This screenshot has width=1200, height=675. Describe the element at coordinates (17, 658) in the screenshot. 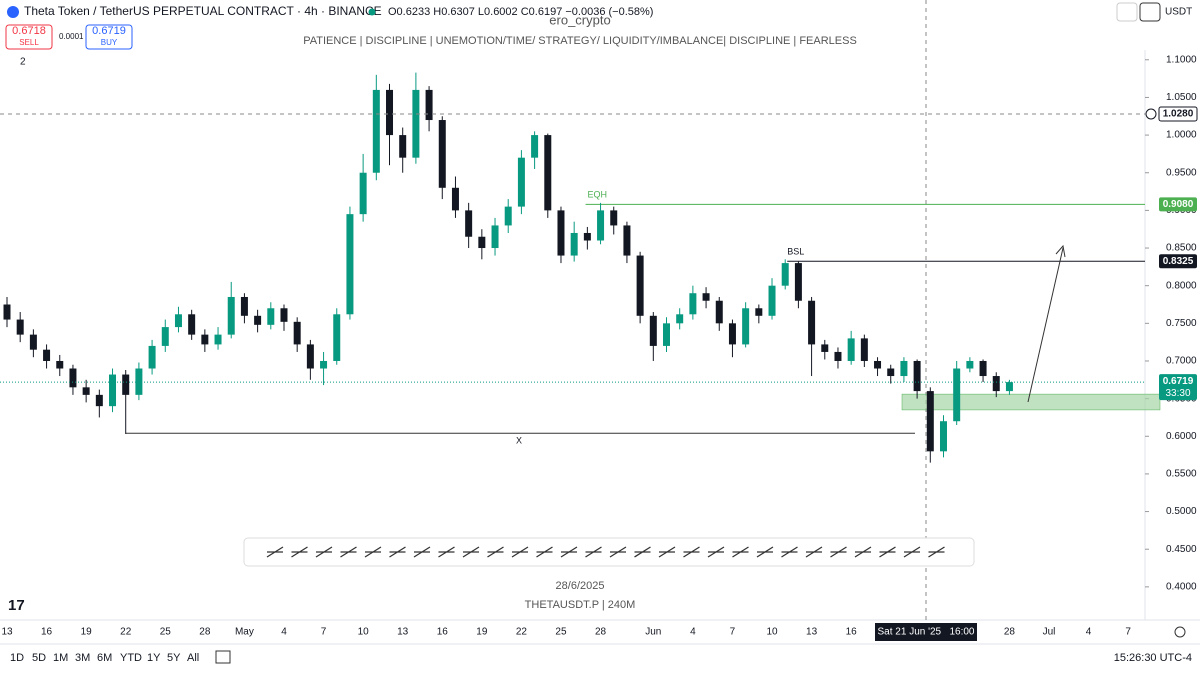

I see `range-button: 1D` at that location.